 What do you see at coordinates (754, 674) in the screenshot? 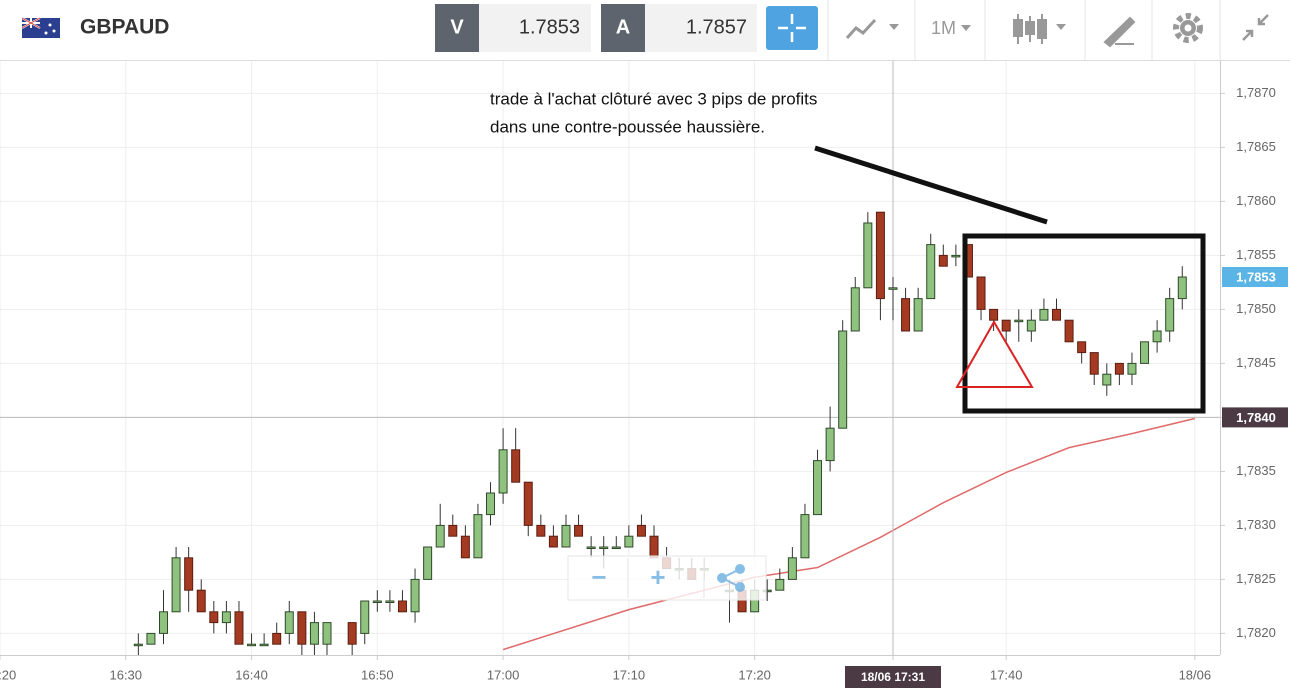
I see `x-tick-label: 17:20` at bounding box center [754, 674].